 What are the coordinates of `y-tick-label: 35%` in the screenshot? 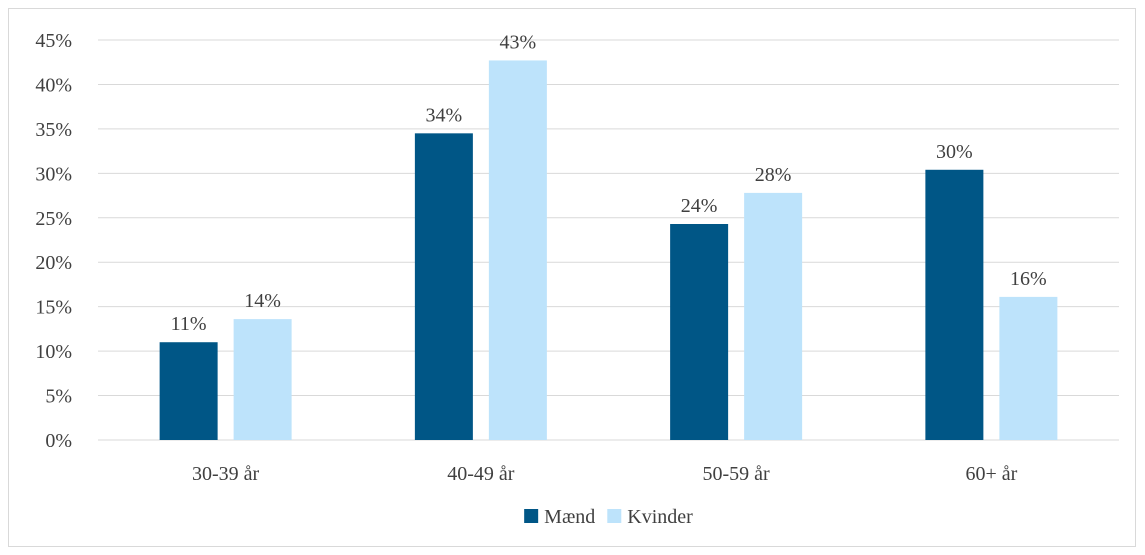 It's located at (53, 130).